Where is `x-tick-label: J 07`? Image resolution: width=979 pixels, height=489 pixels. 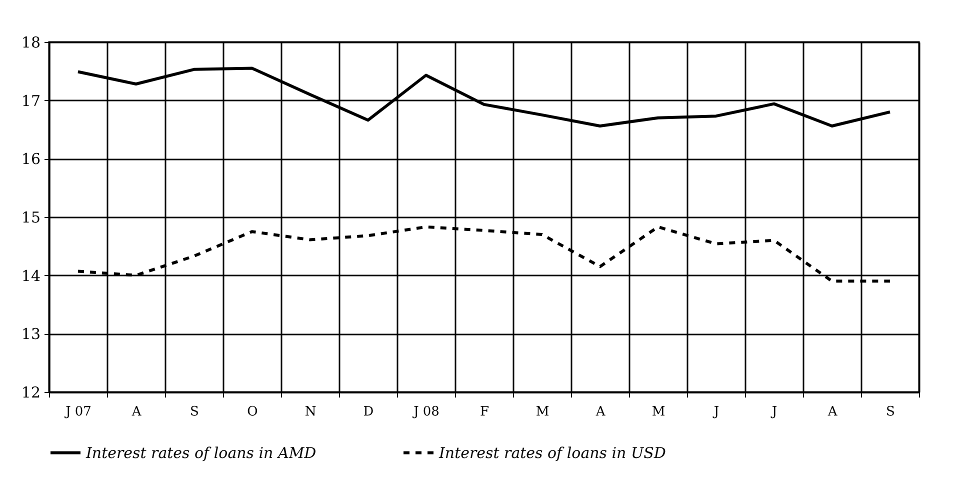 x-tick-label: J 07 is located at coordinates (78, 412).